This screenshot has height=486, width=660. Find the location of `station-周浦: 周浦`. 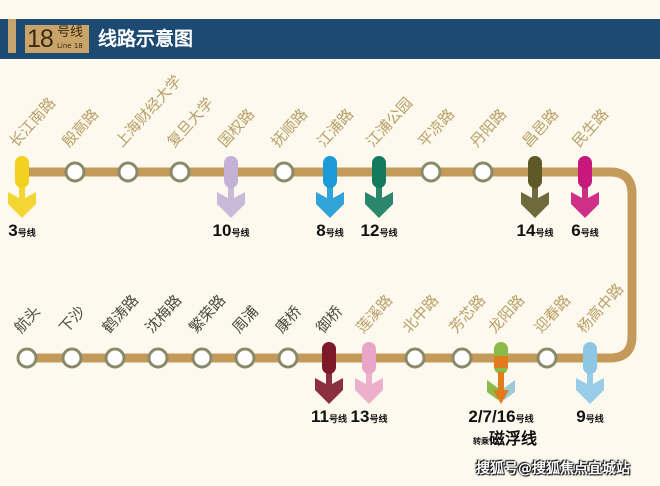

station-周浦: 周浦 is located at coordinates (245, 335).